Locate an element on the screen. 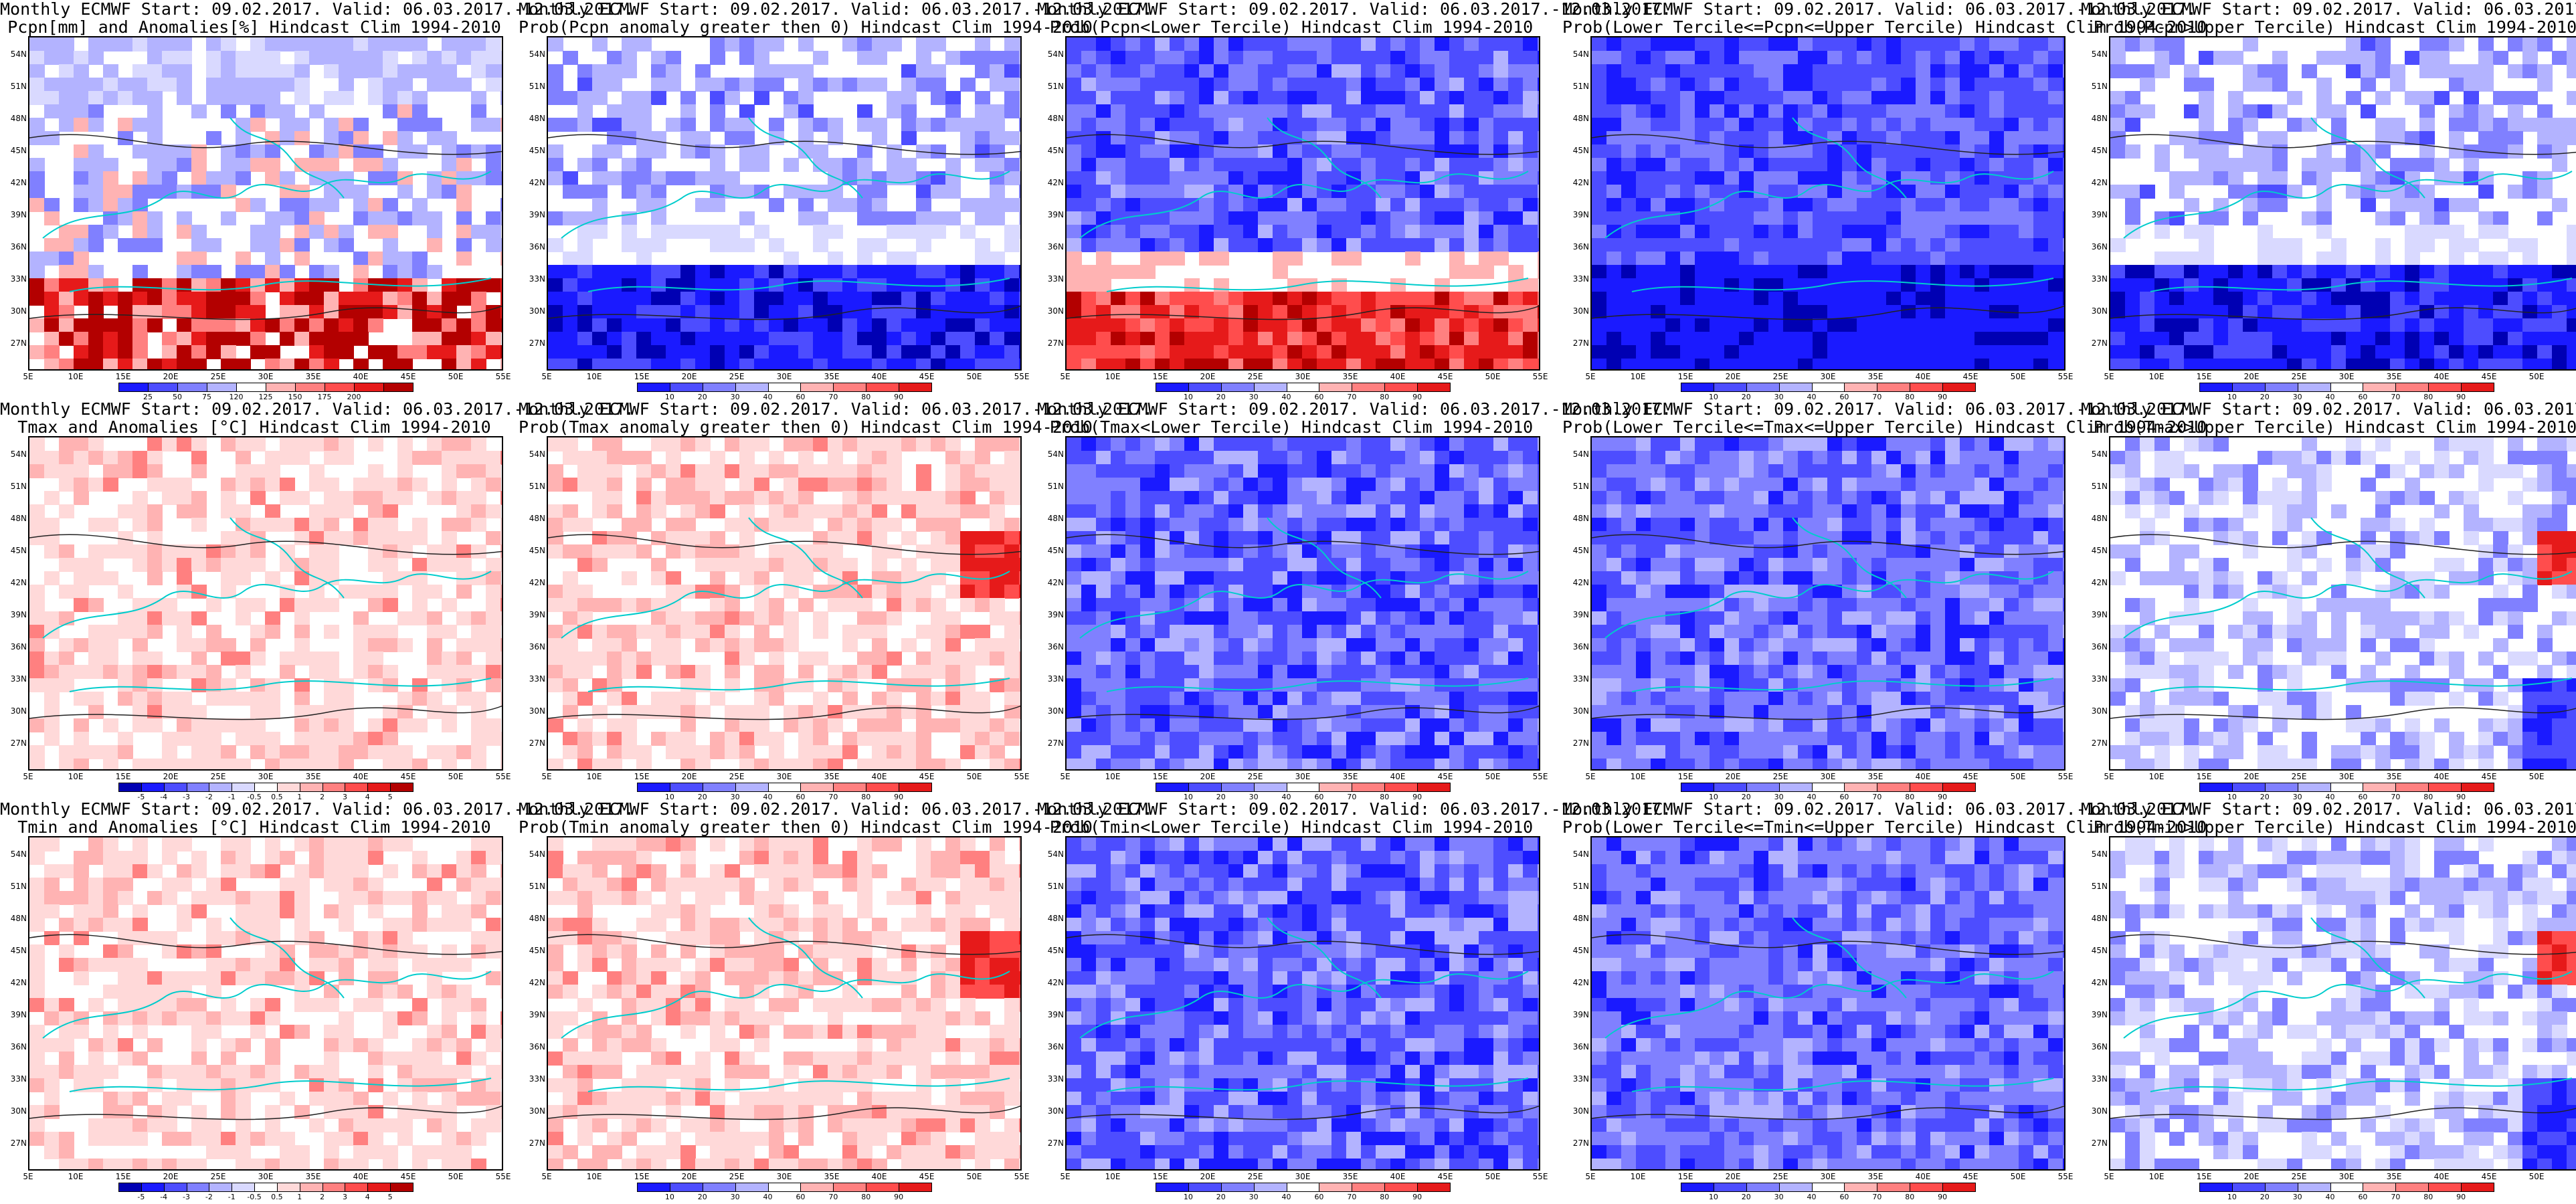 The height and width of the screenshot is (1204, 2576). colorbar-label: 3 is located at coordinates (344, 797).